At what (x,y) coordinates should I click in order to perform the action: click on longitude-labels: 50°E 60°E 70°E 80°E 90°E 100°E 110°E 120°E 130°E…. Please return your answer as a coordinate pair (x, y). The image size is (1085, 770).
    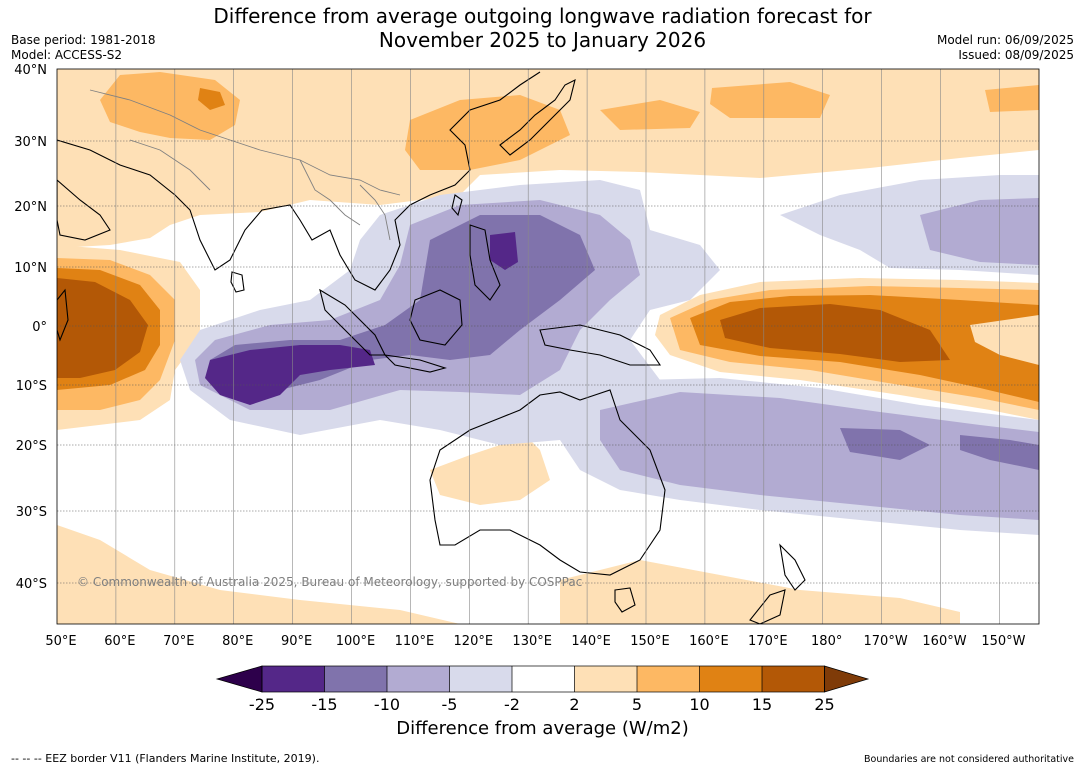
    Looking at the image, I should click on (535, 641).